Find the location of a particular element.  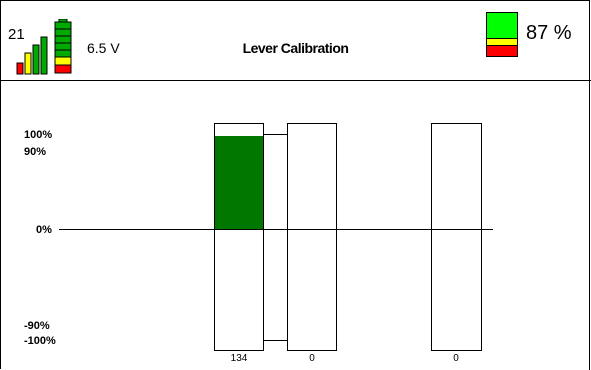

lever-value-2: 0 is located at coordinates (312, 358).